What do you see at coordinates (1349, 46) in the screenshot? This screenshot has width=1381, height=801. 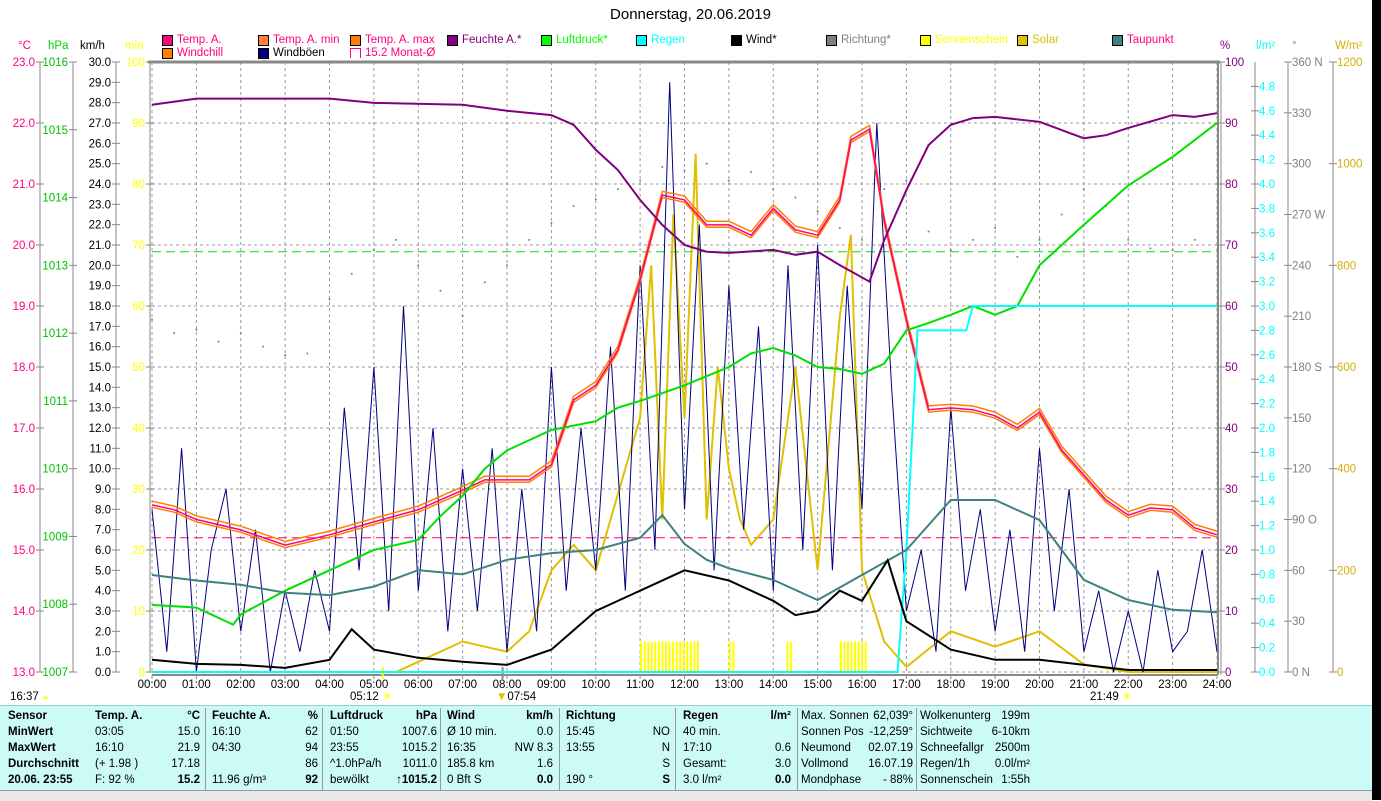 I see `unit-label-wm2: W/m²` at bounding box center [1349, 46].